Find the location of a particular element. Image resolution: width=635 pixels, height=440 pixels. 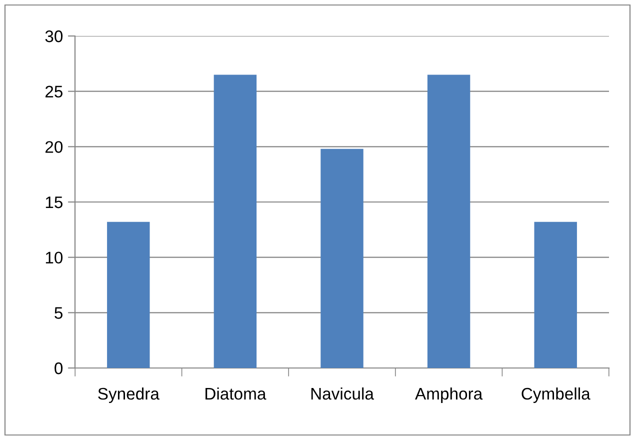

y-tick-label: 5 is located at coordinates (58, 313).